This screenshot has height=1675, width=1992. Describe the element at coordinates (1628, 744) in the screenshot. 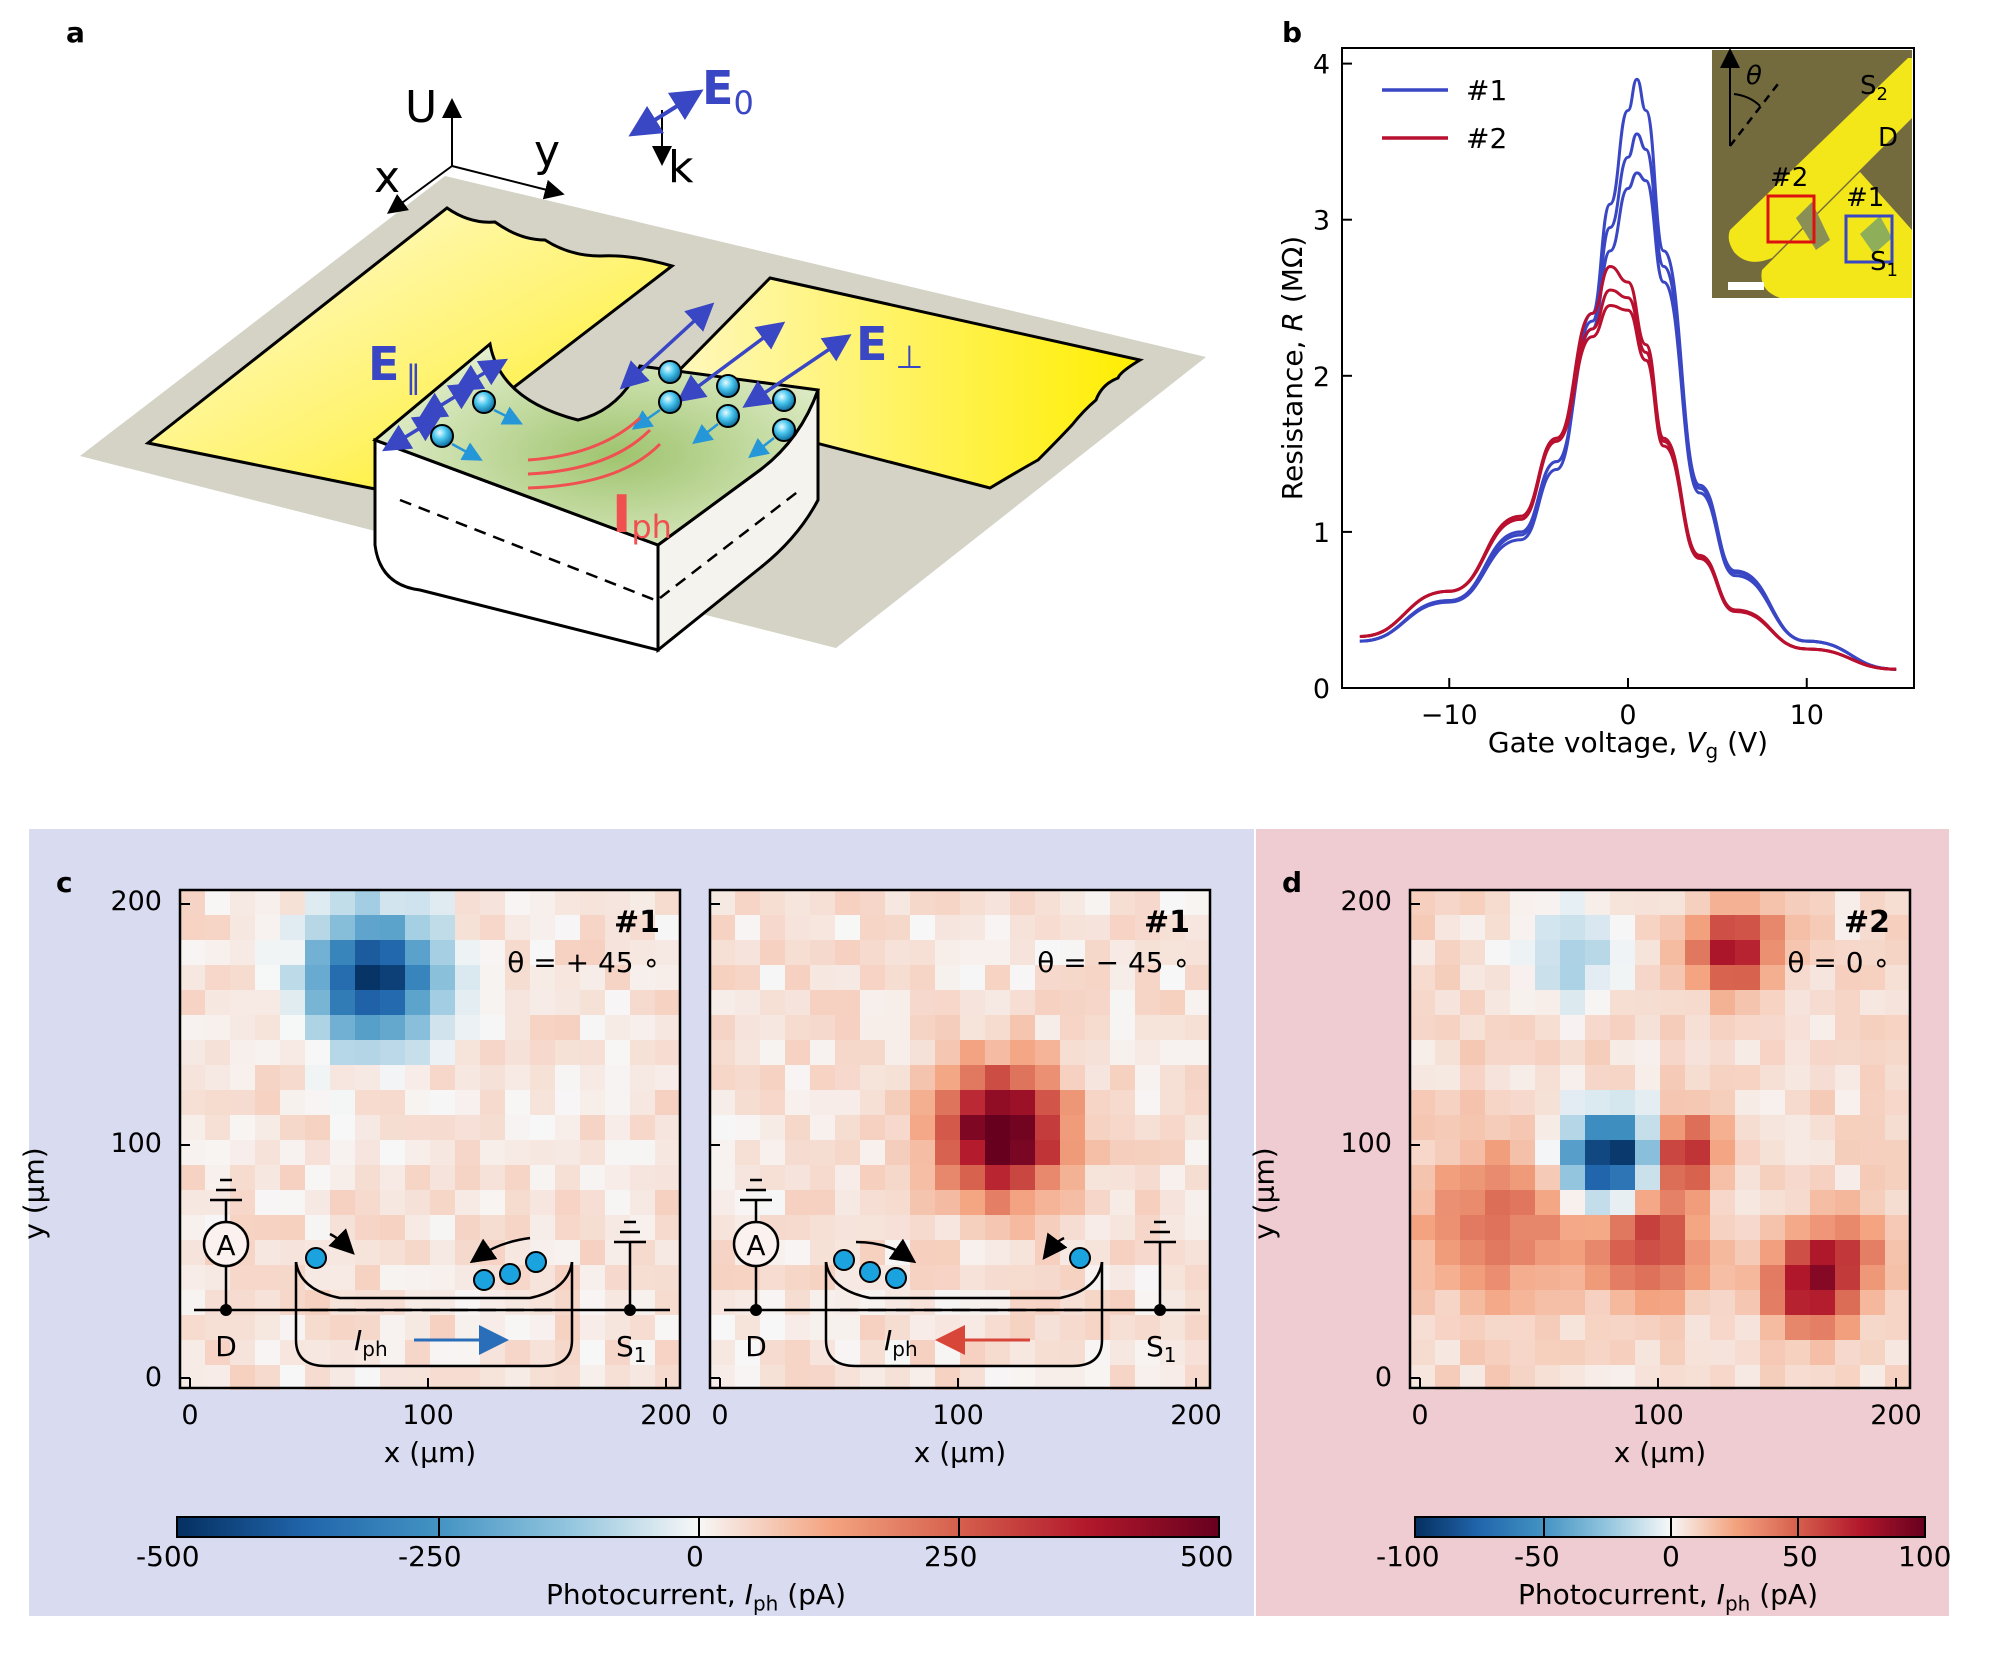

I see `chart-xlabel: Gate voltage, Vg (V)` at that location.